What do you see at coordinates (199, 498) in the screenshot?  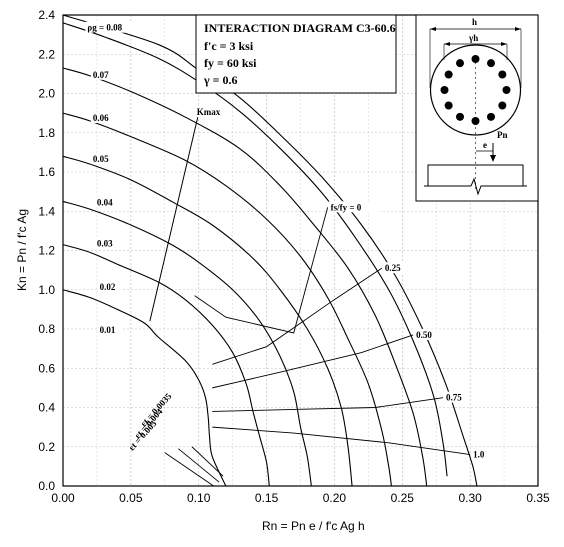 I see `x-tick-label: 0.10` at bounding box center [199, 498].